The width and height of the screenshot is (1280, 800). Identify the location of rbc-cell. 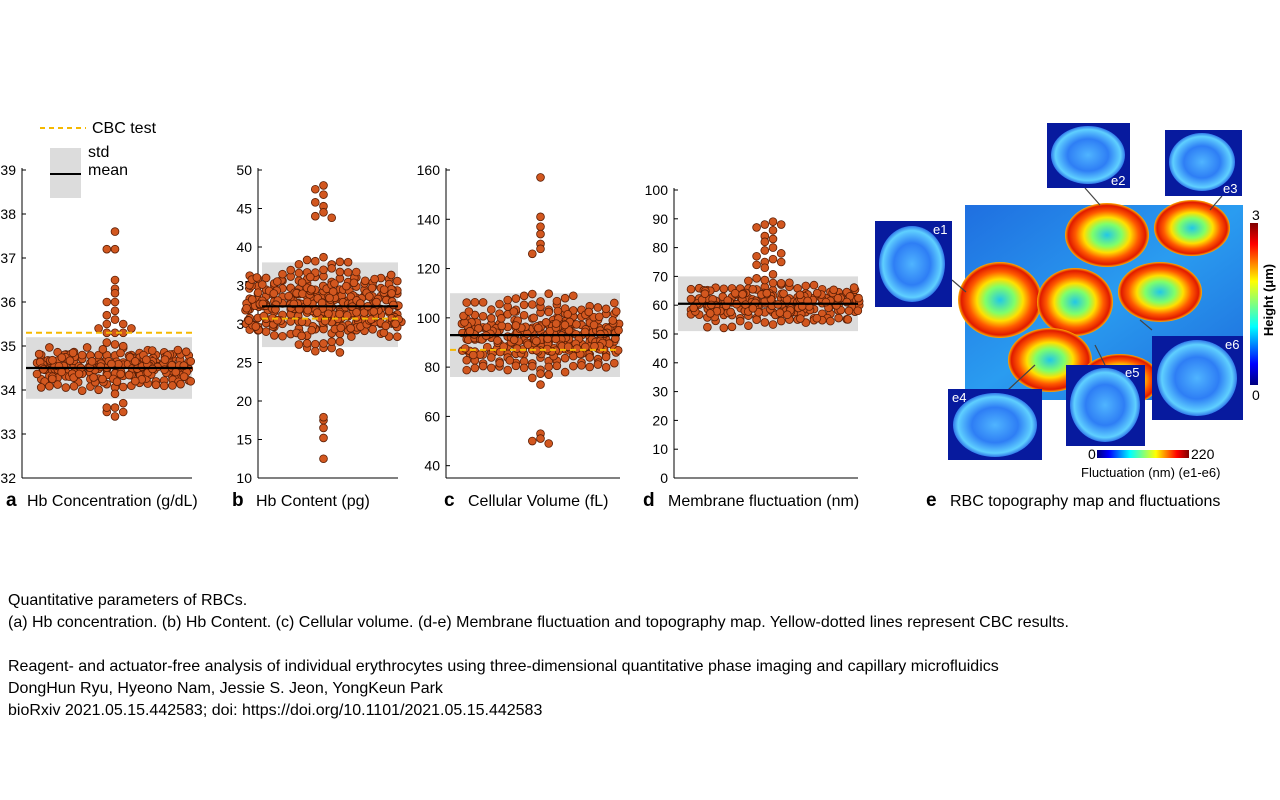
(1075, 302).